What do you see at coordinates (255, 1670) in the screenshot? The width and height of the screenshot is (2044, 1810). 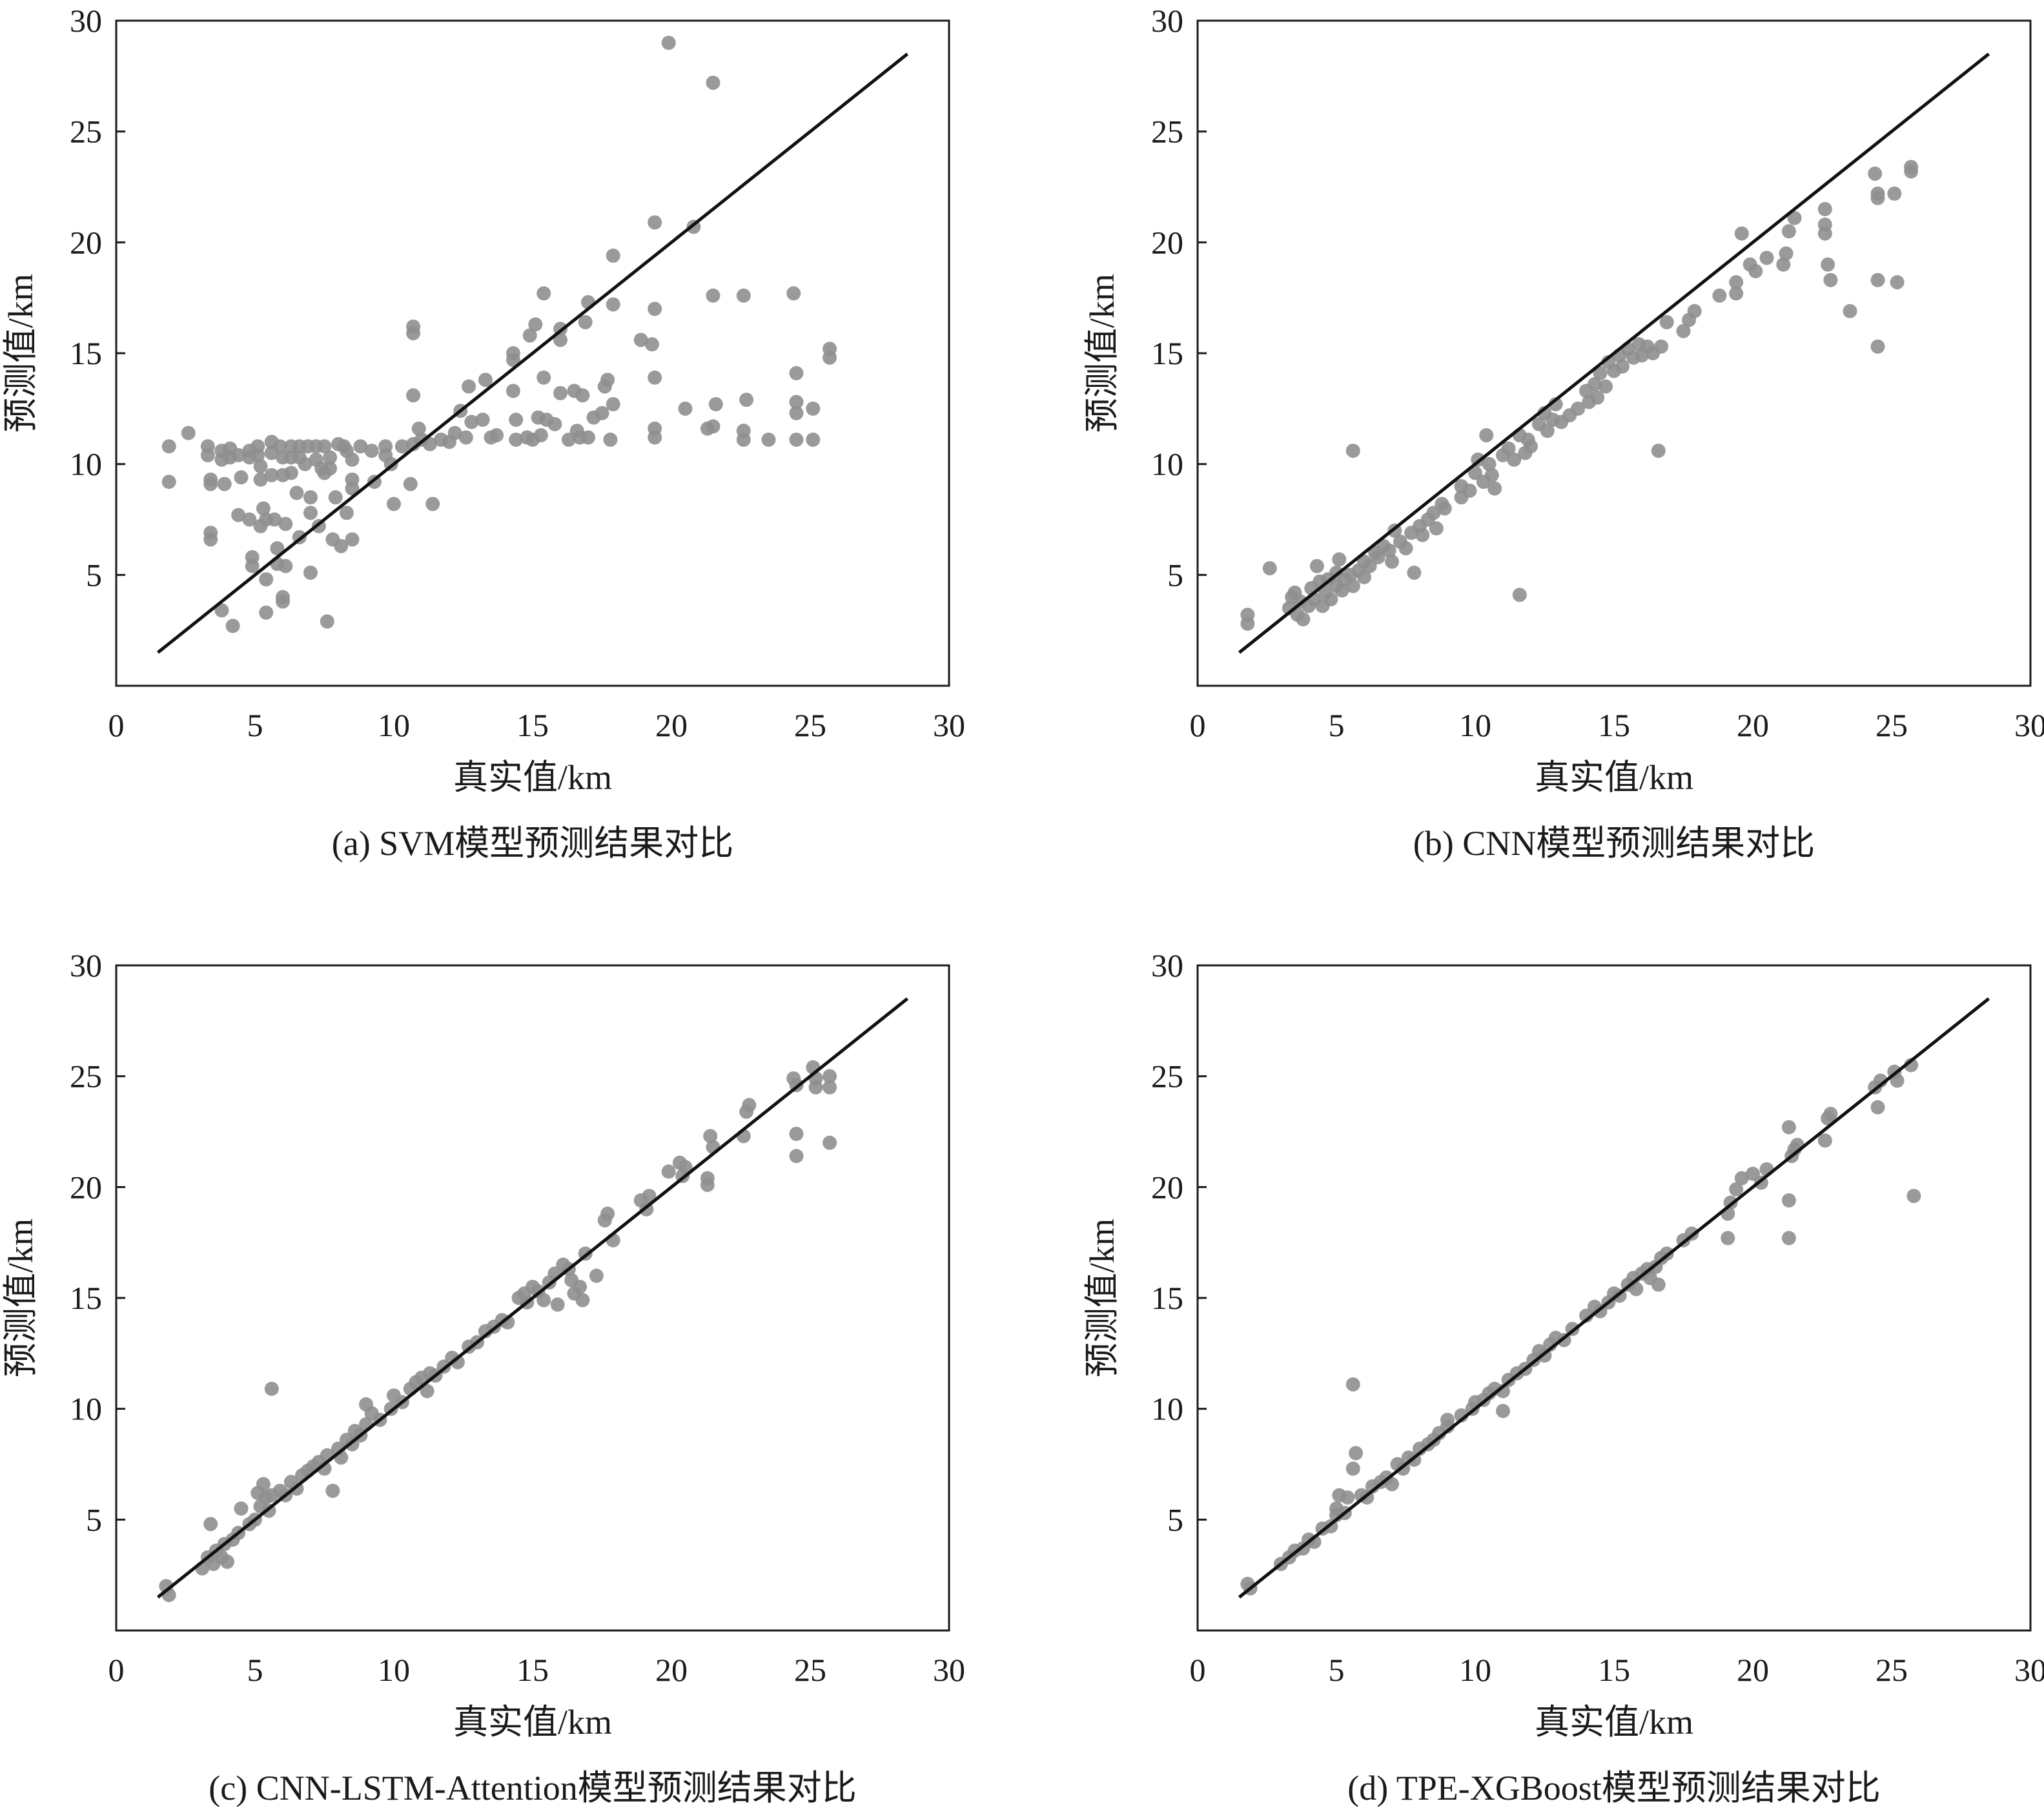 I see `x-tick-label: 5` at bounding box center [255, 1670].